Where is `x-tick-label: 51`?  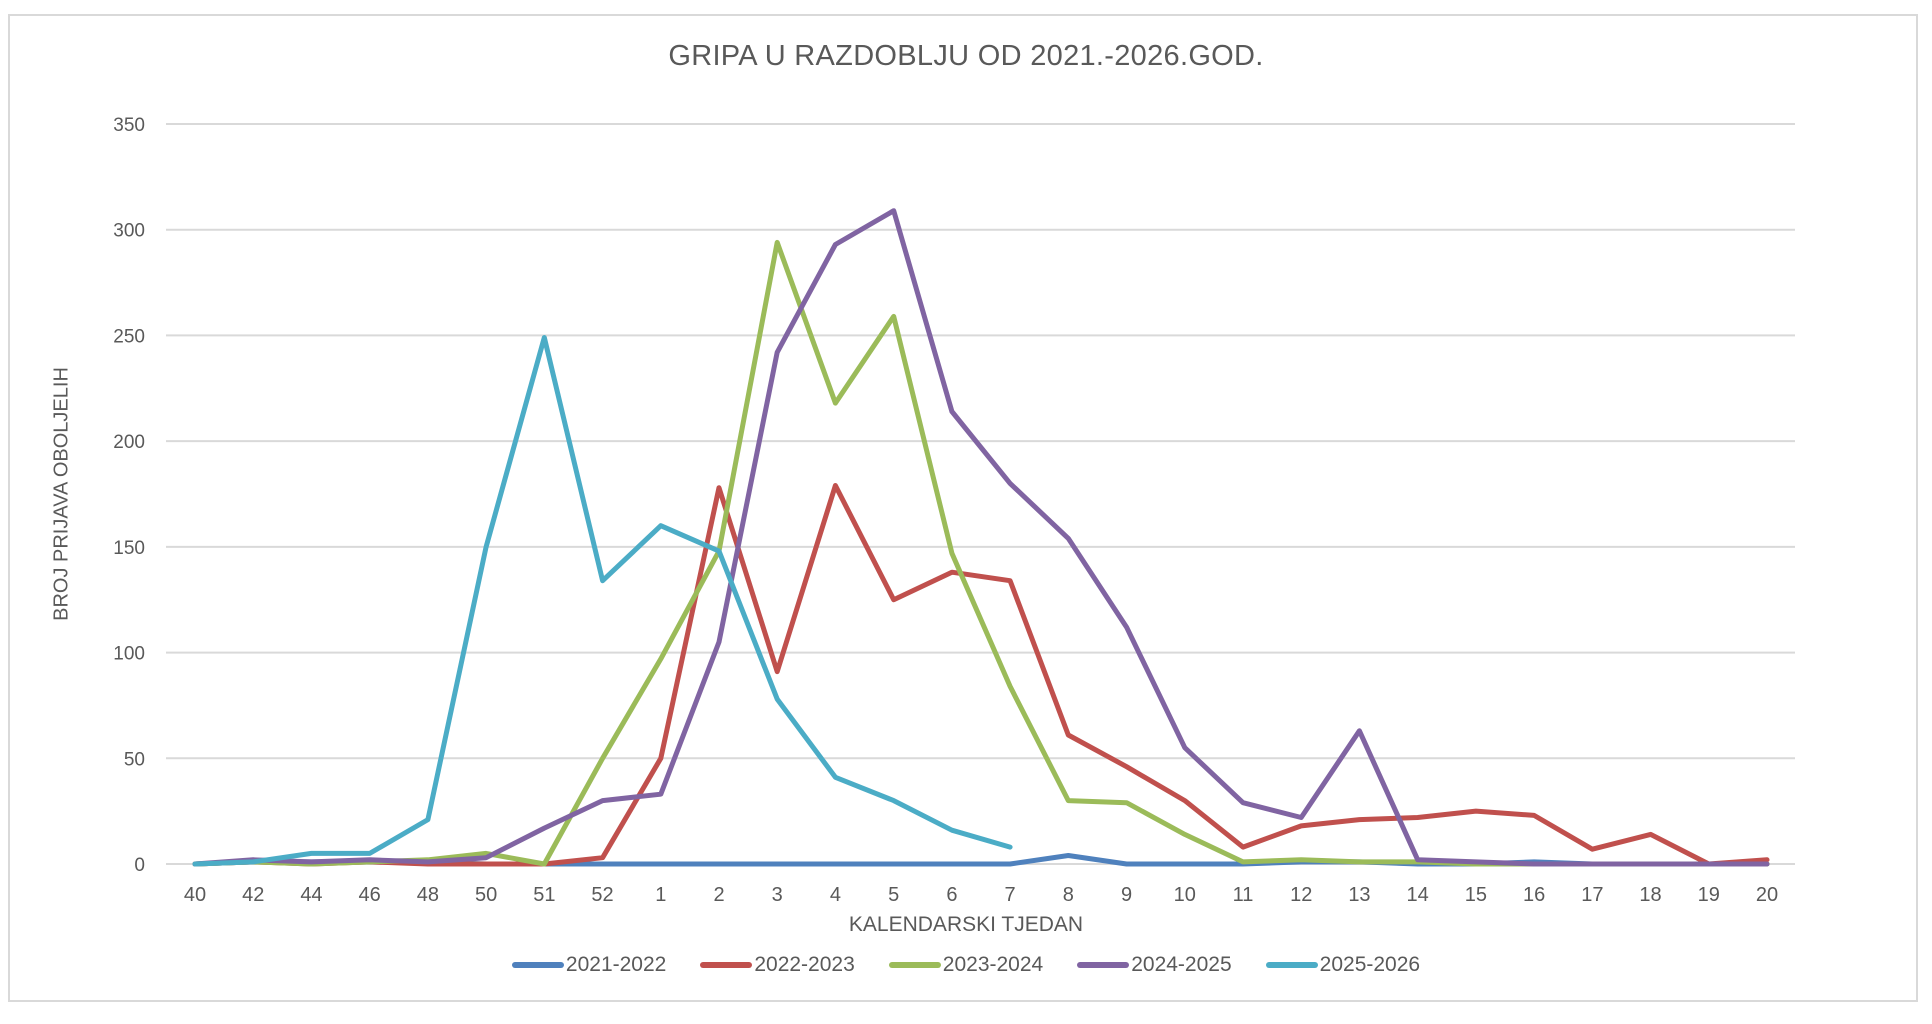
x-tick-label: 51 is located at coordinates (544, 895).